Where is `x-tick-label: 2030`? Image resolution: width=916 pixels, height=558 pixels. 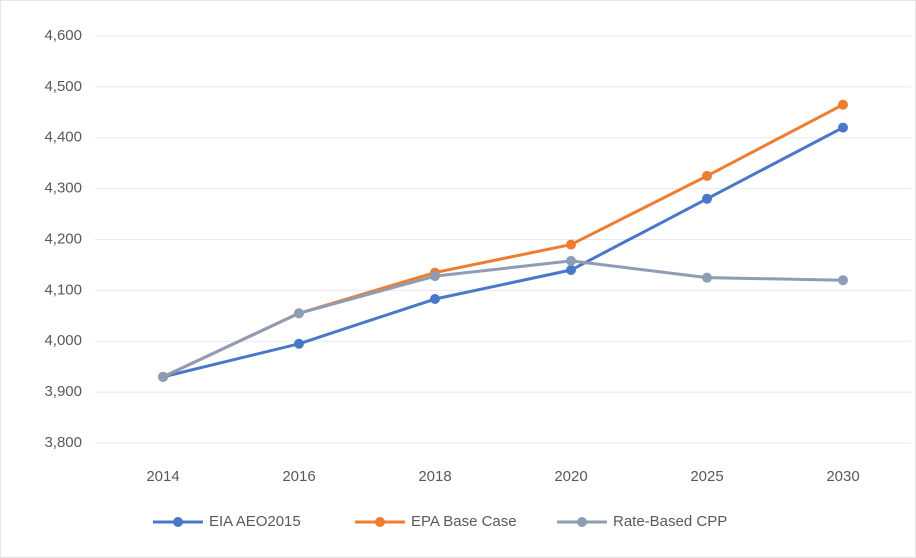
x-tick-label: 2030 is located at coordinates (842, 476).